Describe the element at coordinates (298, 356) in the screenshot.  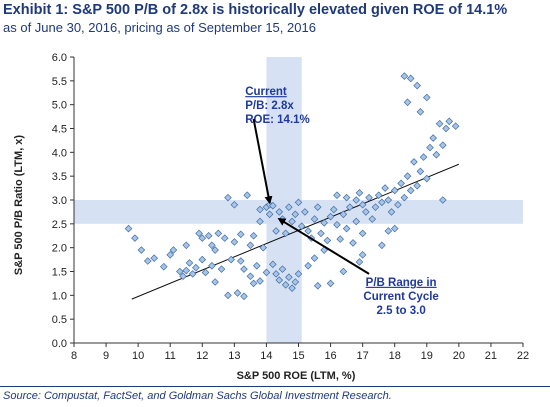
I see `x-tick-label: 15` at that location.